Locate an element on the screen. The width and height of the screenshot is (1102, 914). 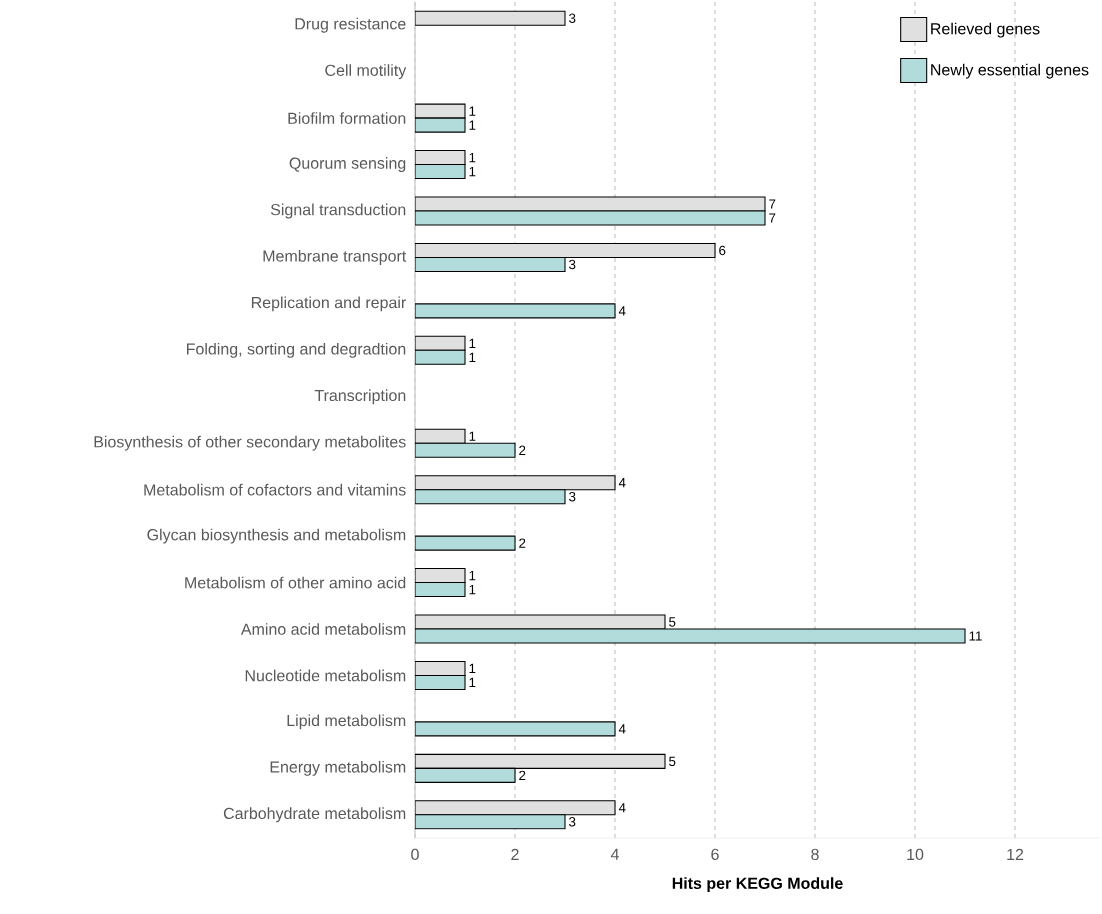
data-label: 6 is located at coordinates (722, 250).